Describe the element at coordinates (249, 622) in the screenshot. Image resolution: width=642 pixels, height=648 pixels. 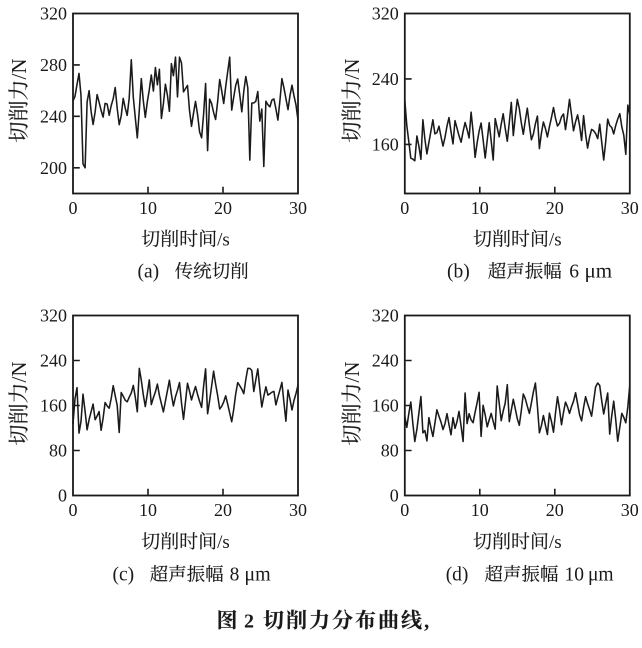
I see `svg-text: 2` at that location.